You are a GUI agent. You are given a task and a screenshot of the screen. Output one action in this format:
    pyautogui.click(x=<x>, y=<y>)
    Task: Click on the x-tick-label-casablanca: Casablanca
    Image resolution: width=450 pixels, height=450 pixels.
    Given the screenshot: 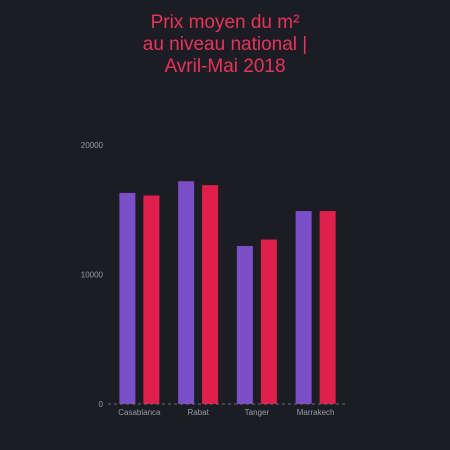 What is the action you would take?
    pyautogui.click(x=139, y=412)
    